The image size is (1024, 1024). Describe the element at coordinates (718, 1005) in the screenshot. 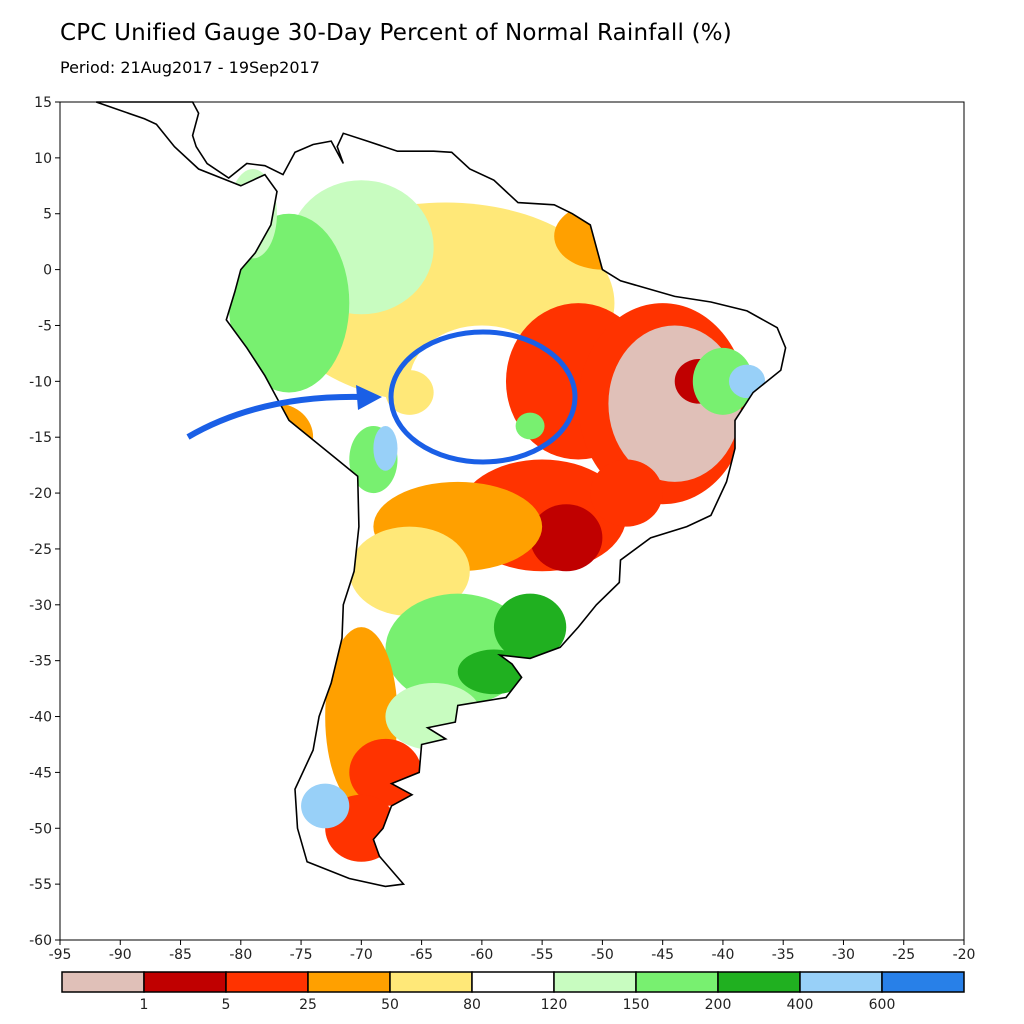

I see `legend-label: 200` at that location.